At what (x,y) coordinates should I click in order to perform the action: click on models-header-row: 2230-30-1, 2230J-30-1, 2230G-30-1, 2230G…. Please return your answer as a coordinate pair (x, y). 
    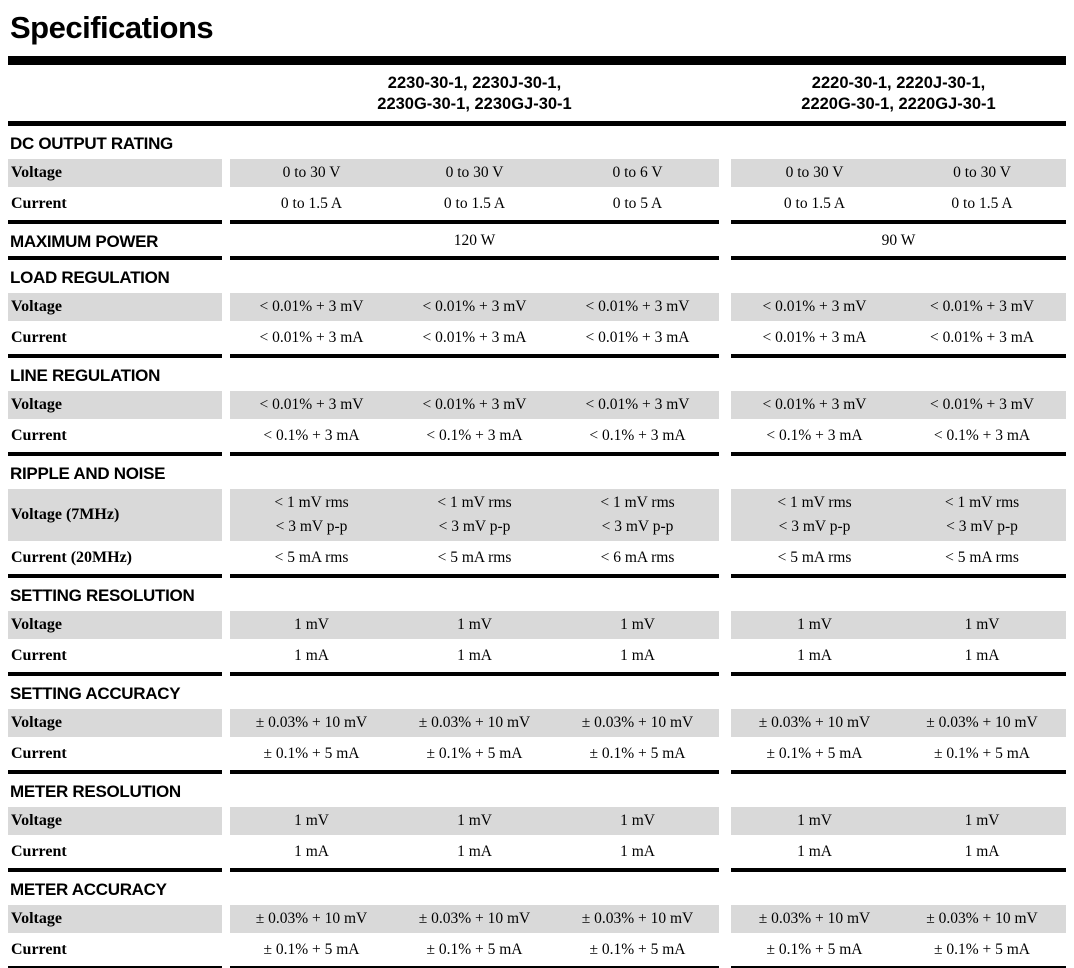
    Looking at the image, I should click on (537, 94).